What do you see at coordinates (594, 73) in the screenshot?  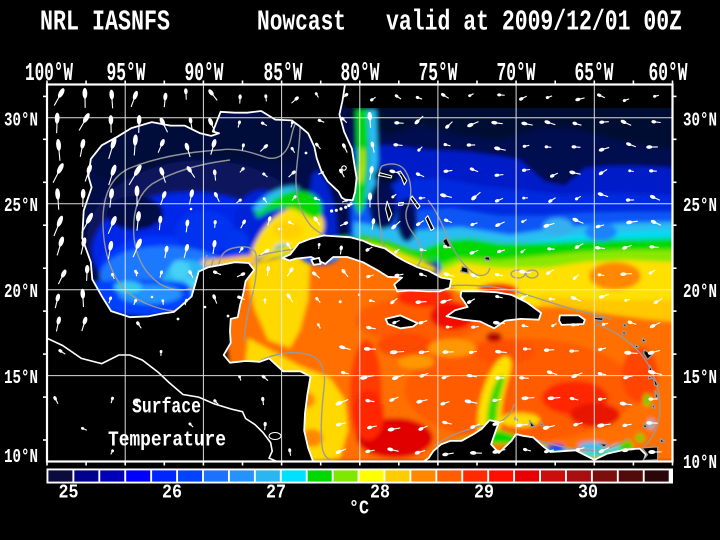 I see `svg-text: 65°W` at bounding box center [594, 73].